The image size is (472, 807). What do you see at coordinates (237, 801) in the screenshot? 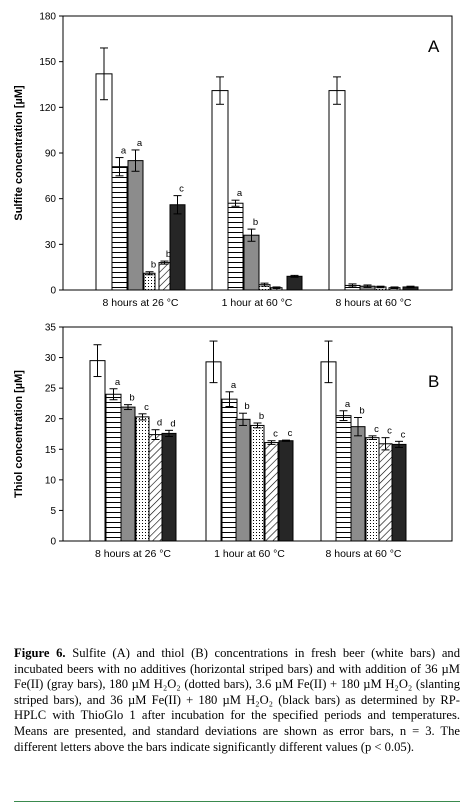
I see `caption-divider` at bounding box center [237, 801].